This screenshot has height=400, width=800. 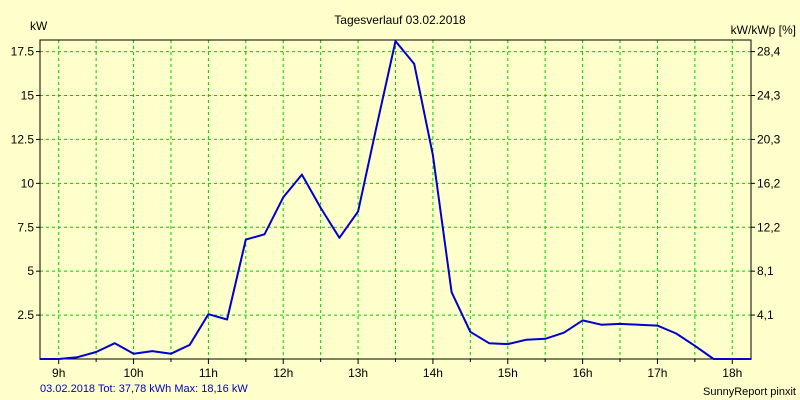 What do you see at coordinates (397, 369) in the screenshot?
I see `x-axis-ticks: 9h 10h 11h 12h 13h 14h 15h 16h 17h 18h` at bounding box center [397, 369].